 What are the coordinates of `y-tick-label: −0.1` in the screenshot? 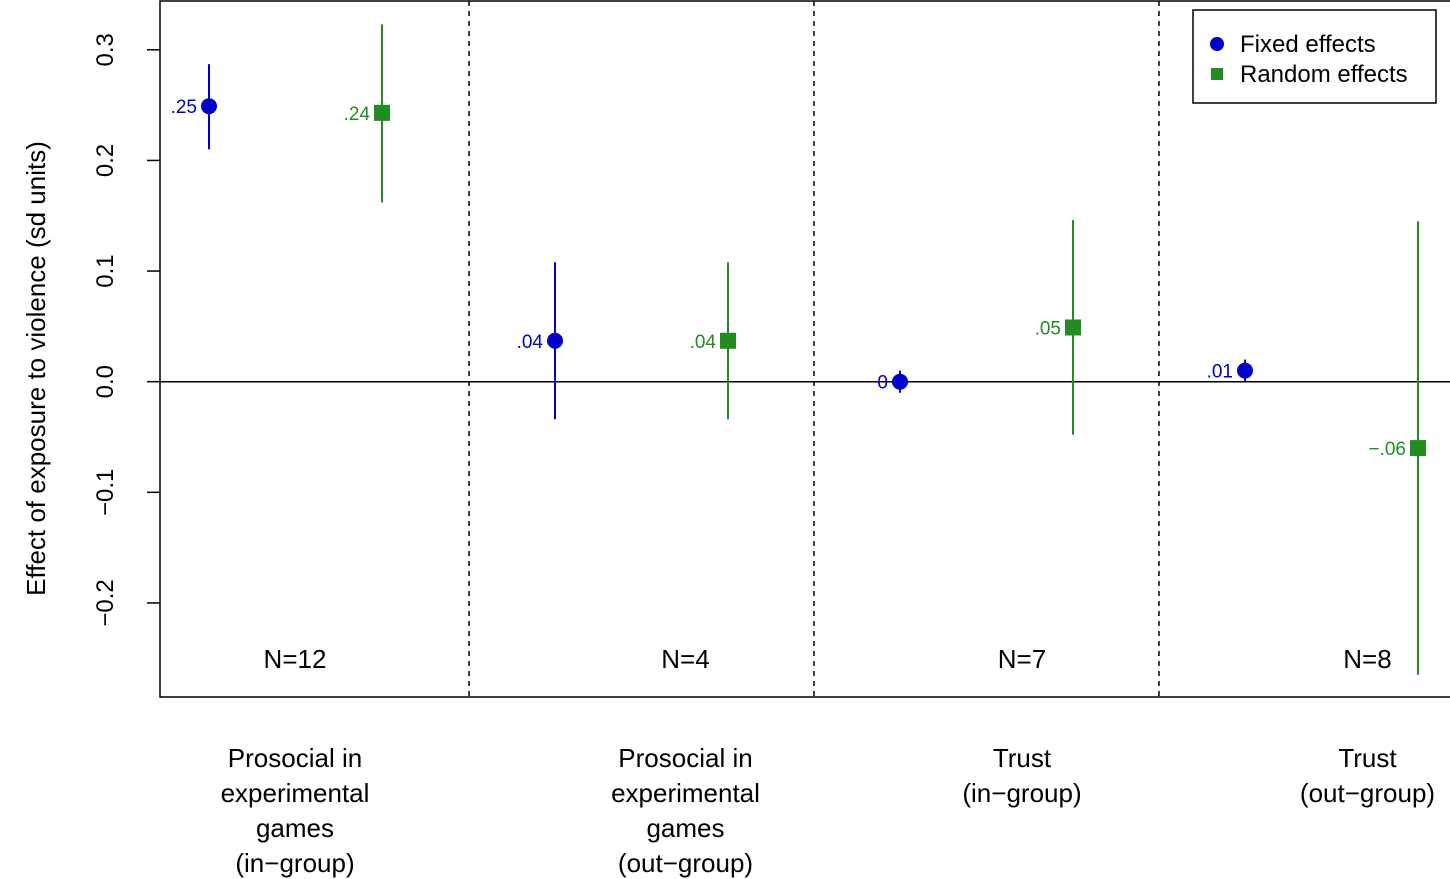 It's located at (105, 492).